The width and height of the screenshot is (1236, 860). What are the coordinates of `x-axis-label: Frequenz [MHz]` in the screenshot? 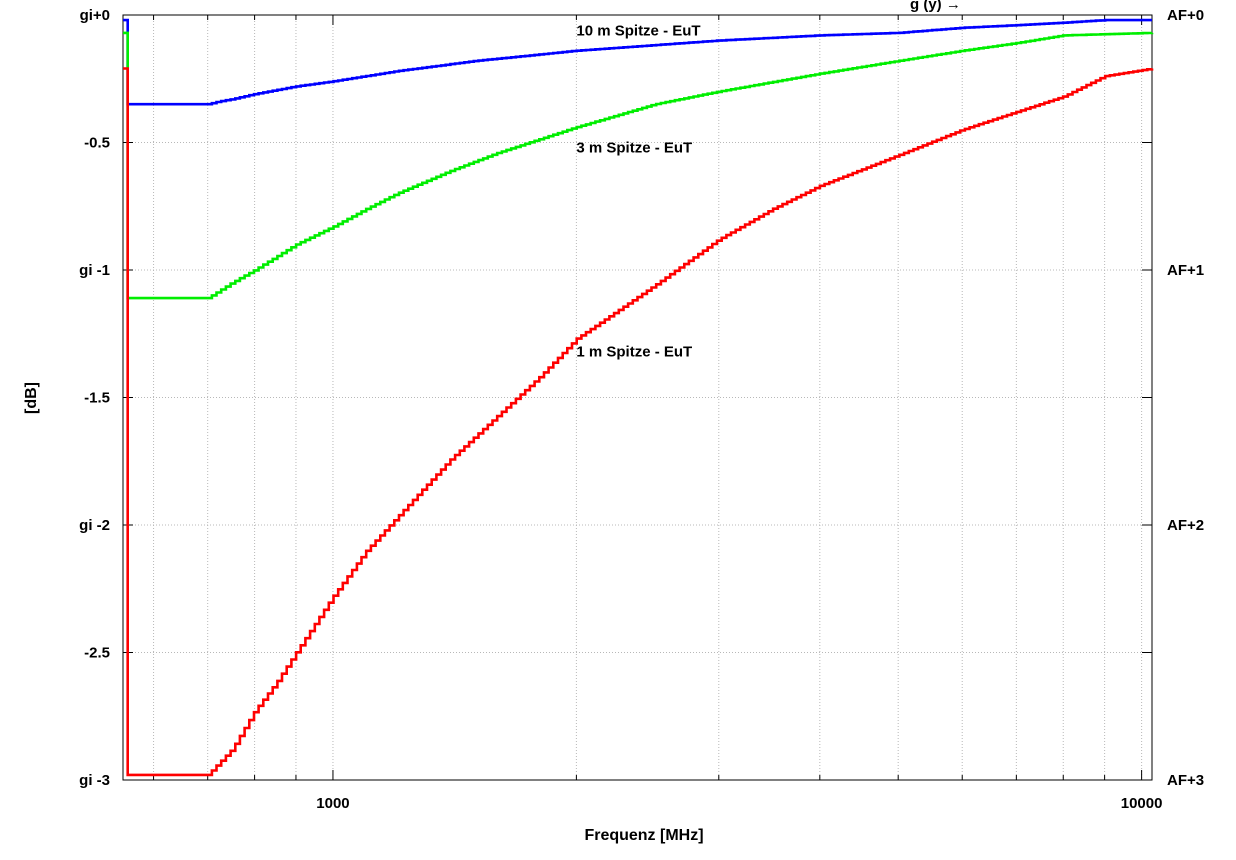 It's located at (643, 835).